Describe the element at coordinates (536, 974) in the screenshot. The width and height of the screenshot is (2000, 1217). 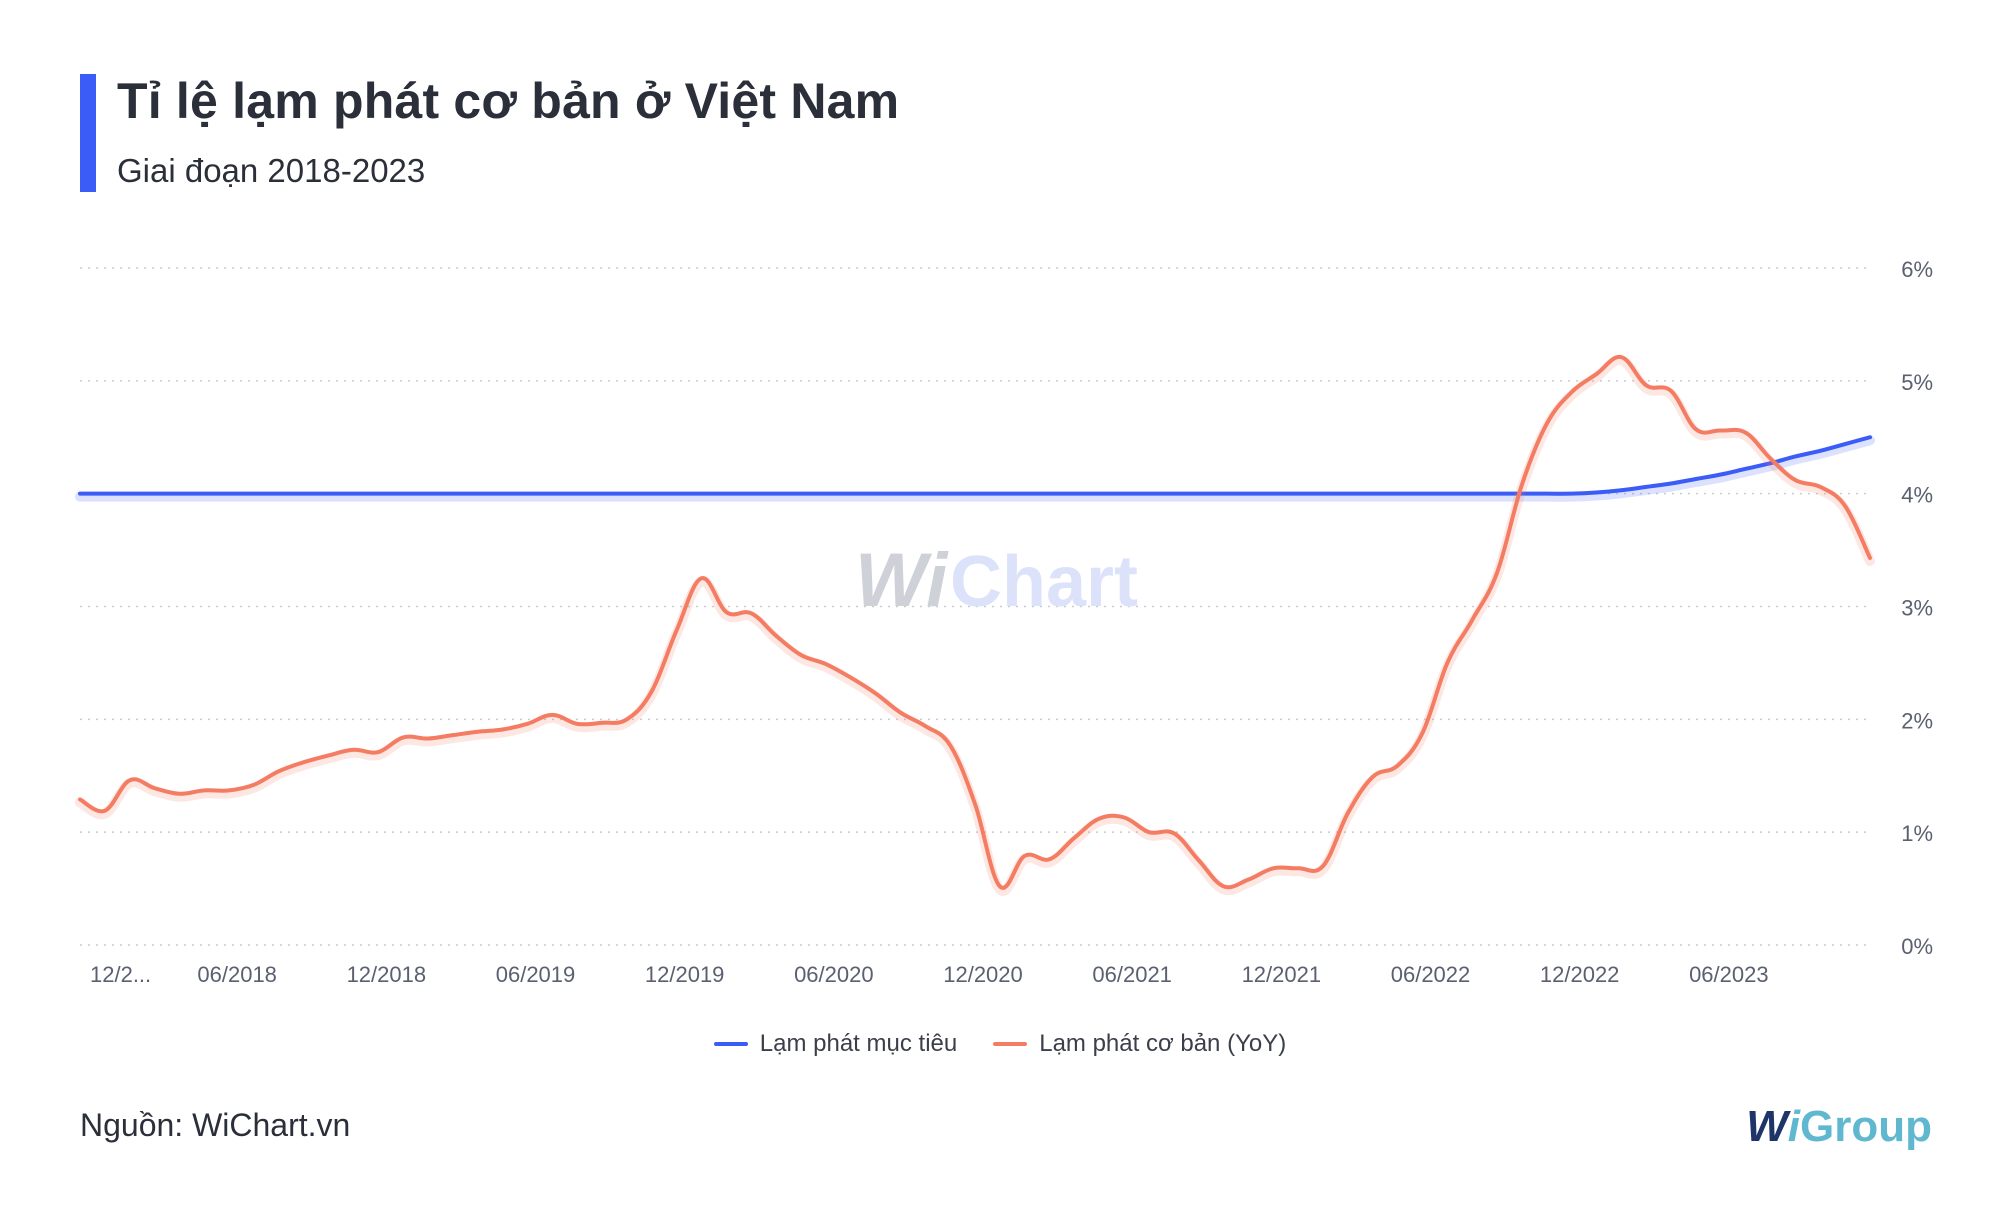
I see `x-tick-label: 06/2019` at that location.